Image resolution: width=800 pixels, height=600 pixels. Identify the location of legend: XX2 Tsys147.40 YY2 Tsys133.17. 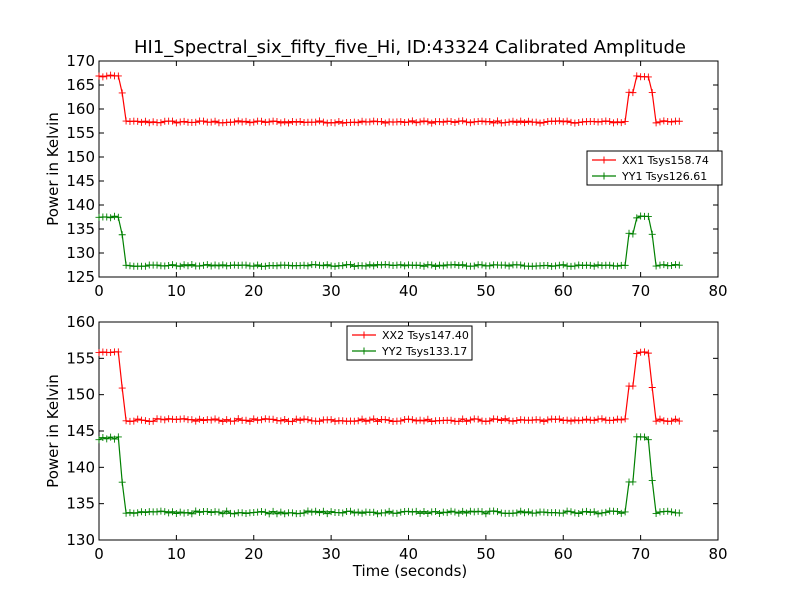
(409, 343).